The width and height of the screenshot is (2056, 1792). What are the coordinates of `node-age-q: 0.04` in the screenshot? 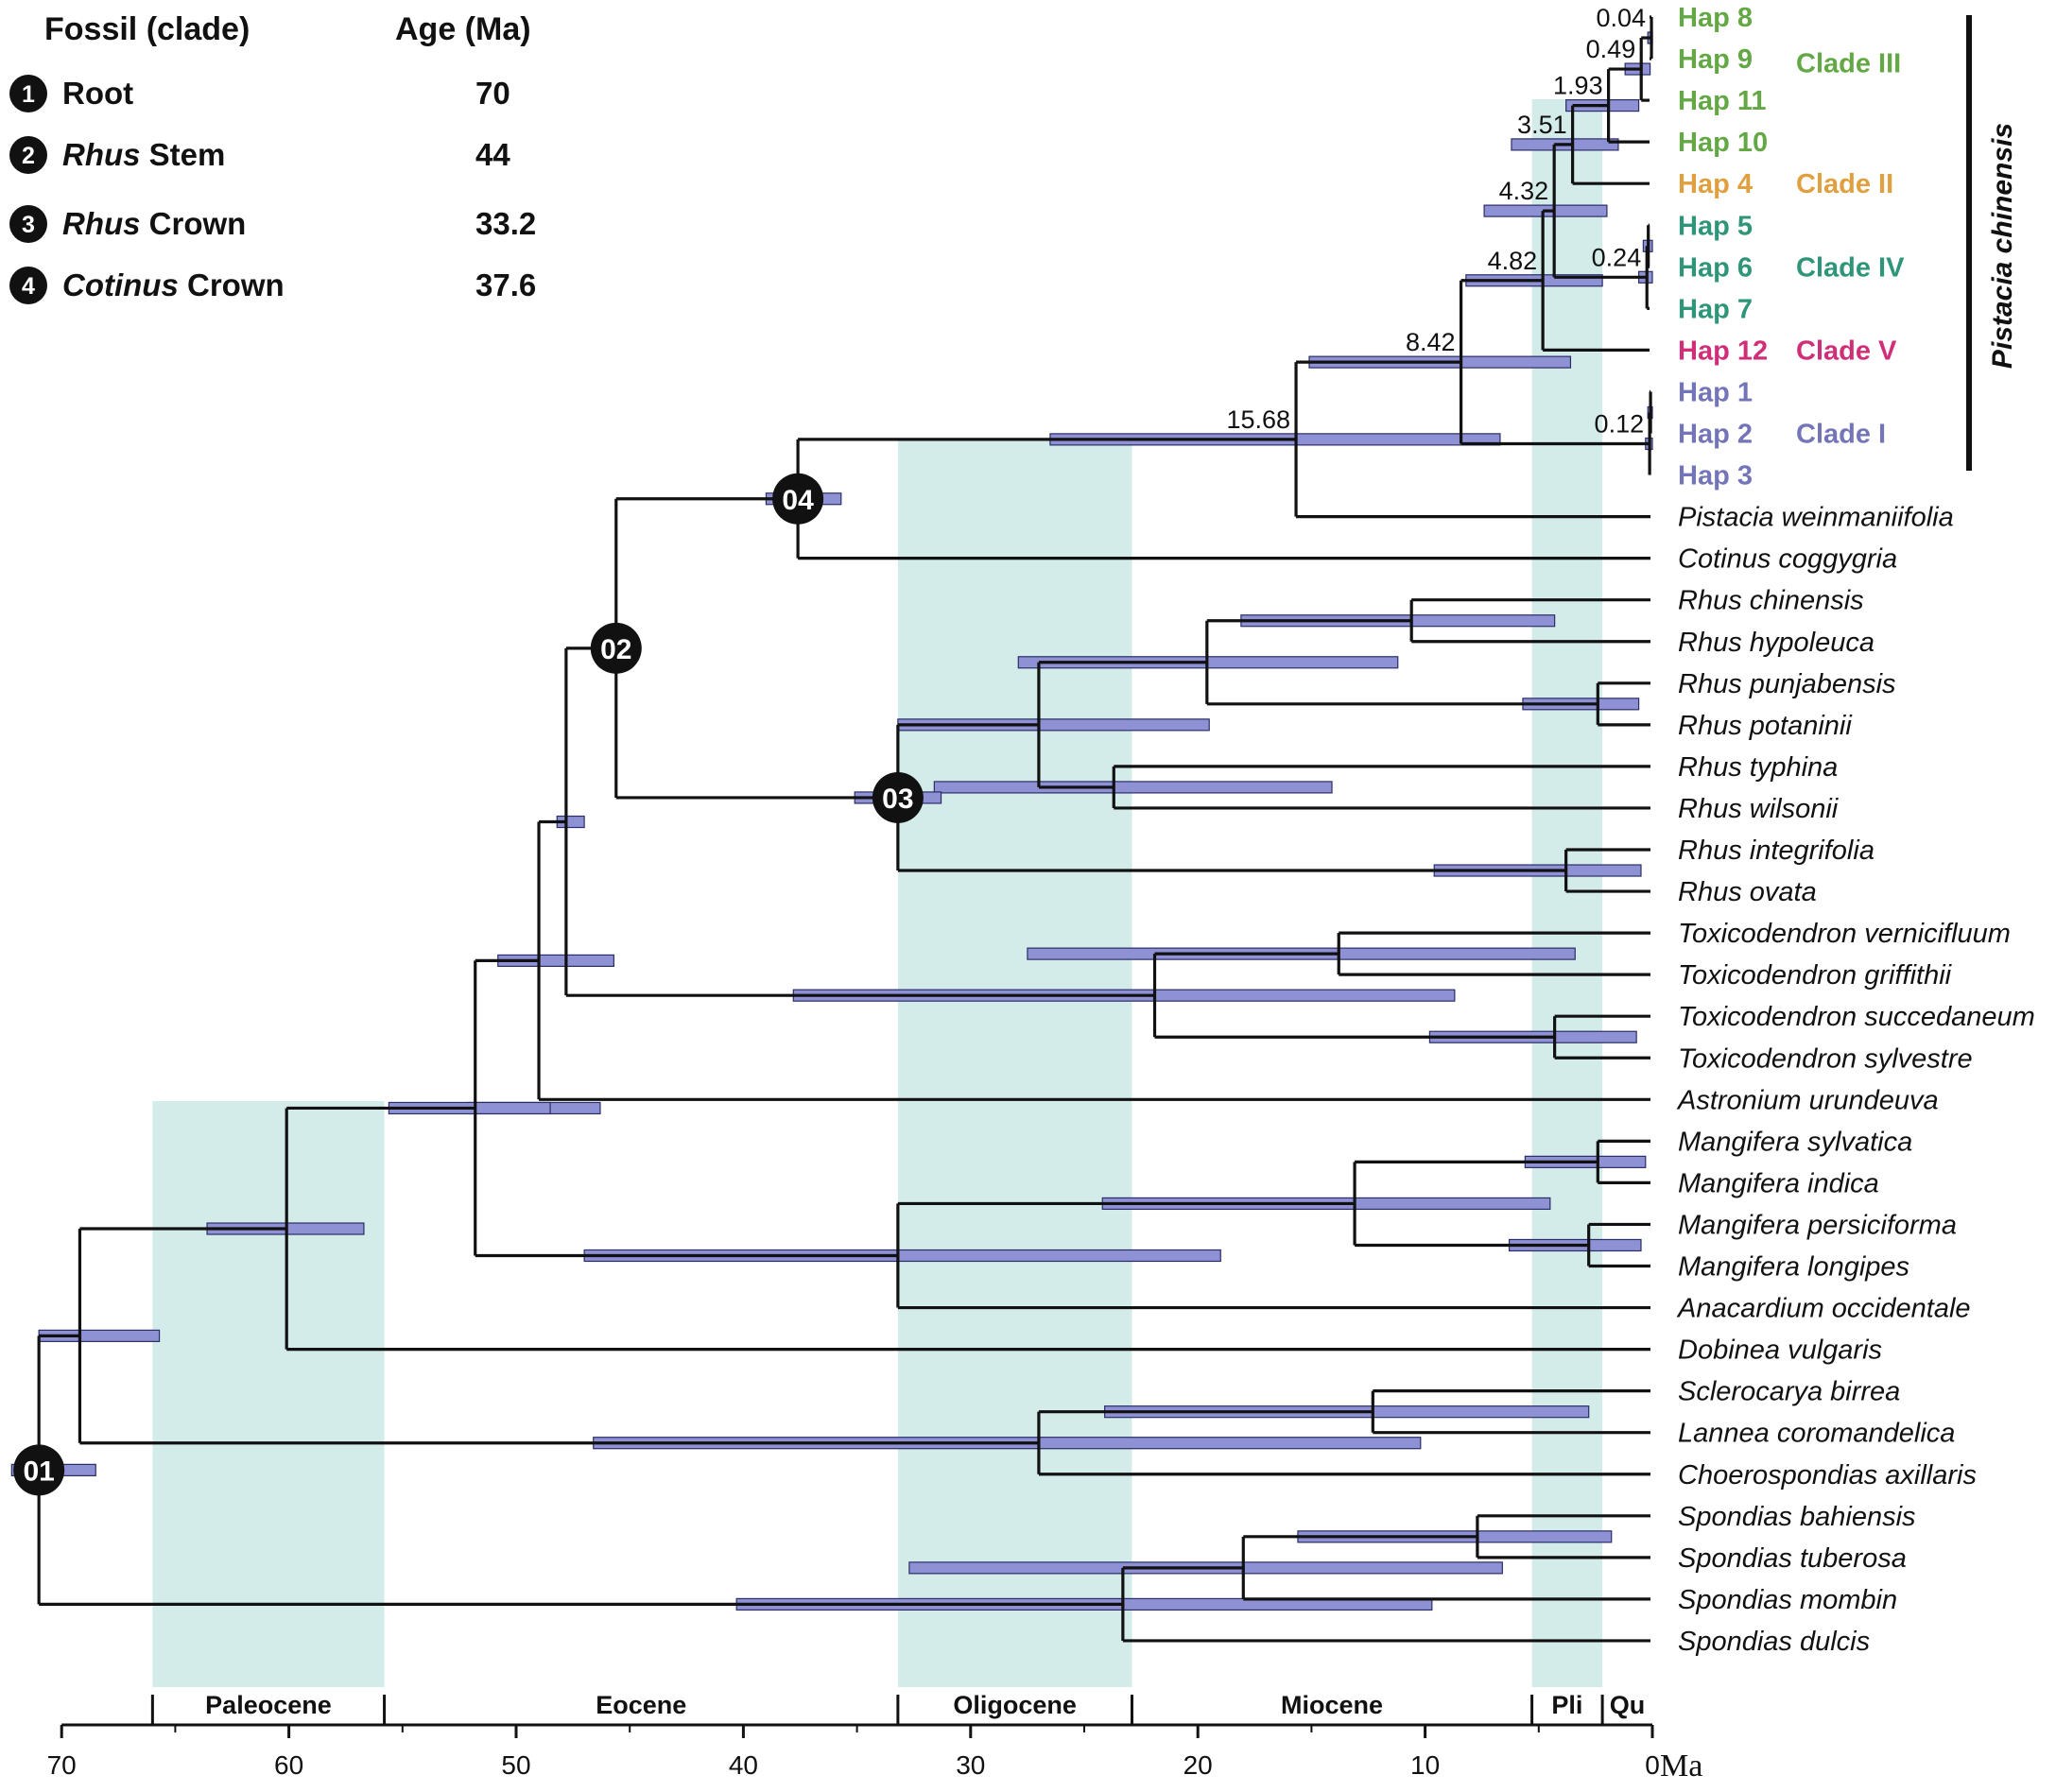 It's located at (1621, 18).